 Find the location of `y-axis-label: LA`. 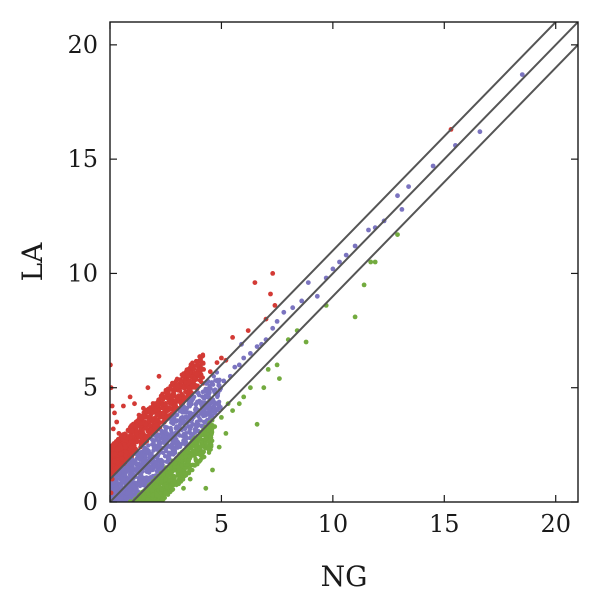

y-axis-label: LA is located at coordinates (32, 262).